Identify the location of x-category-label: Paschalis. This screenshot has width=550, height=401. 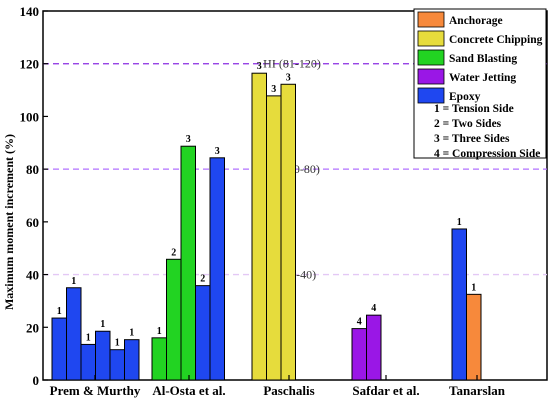
(288, 390).